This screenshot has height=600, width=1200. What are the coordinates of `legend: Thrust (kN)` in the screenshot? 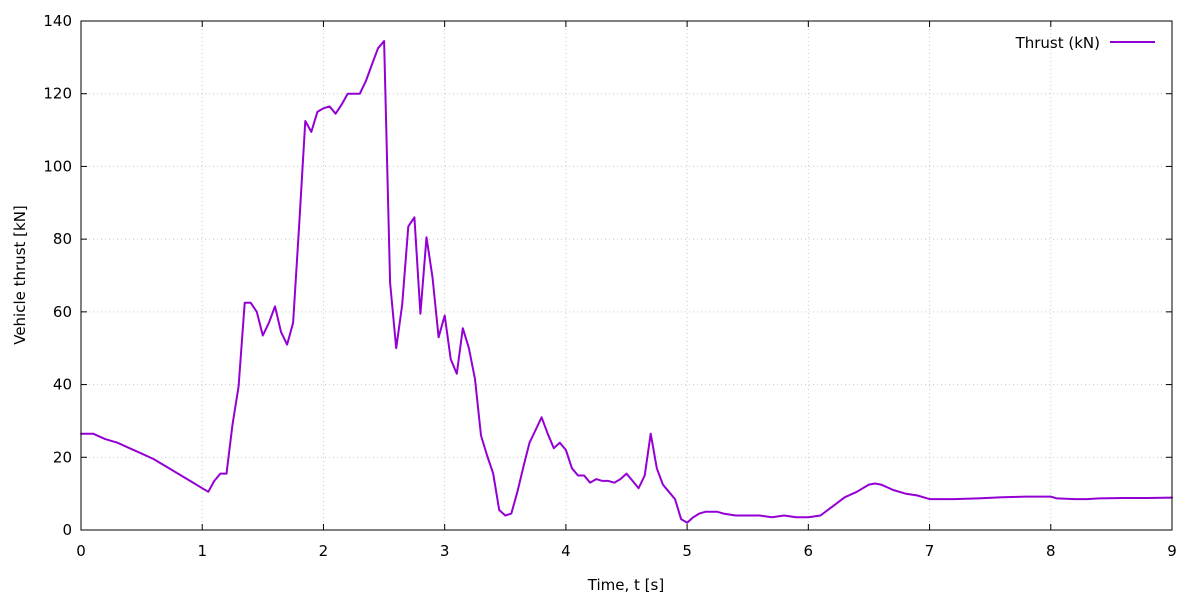 It's located at (1085, 43).